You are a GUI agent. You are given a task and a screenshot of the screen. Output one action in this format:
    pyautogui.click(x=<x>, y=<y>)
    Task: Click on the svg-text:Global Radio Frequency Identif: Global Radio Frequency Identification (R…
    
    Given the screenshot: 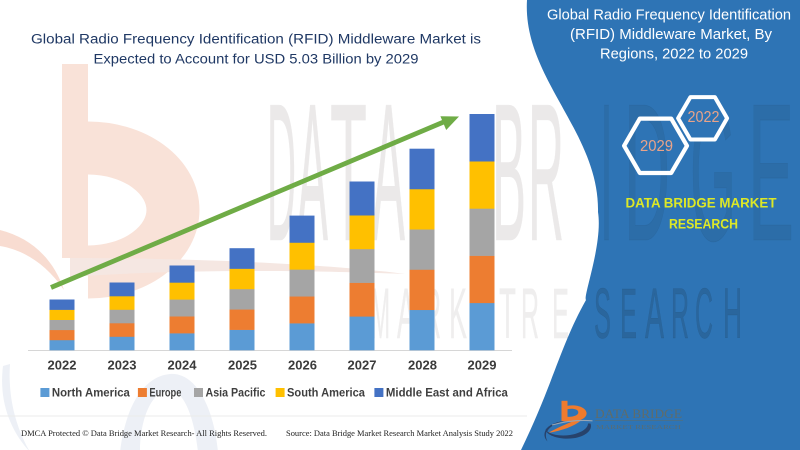 What is the action you would take?
    pyautogui.click(x=256, y=39)
    